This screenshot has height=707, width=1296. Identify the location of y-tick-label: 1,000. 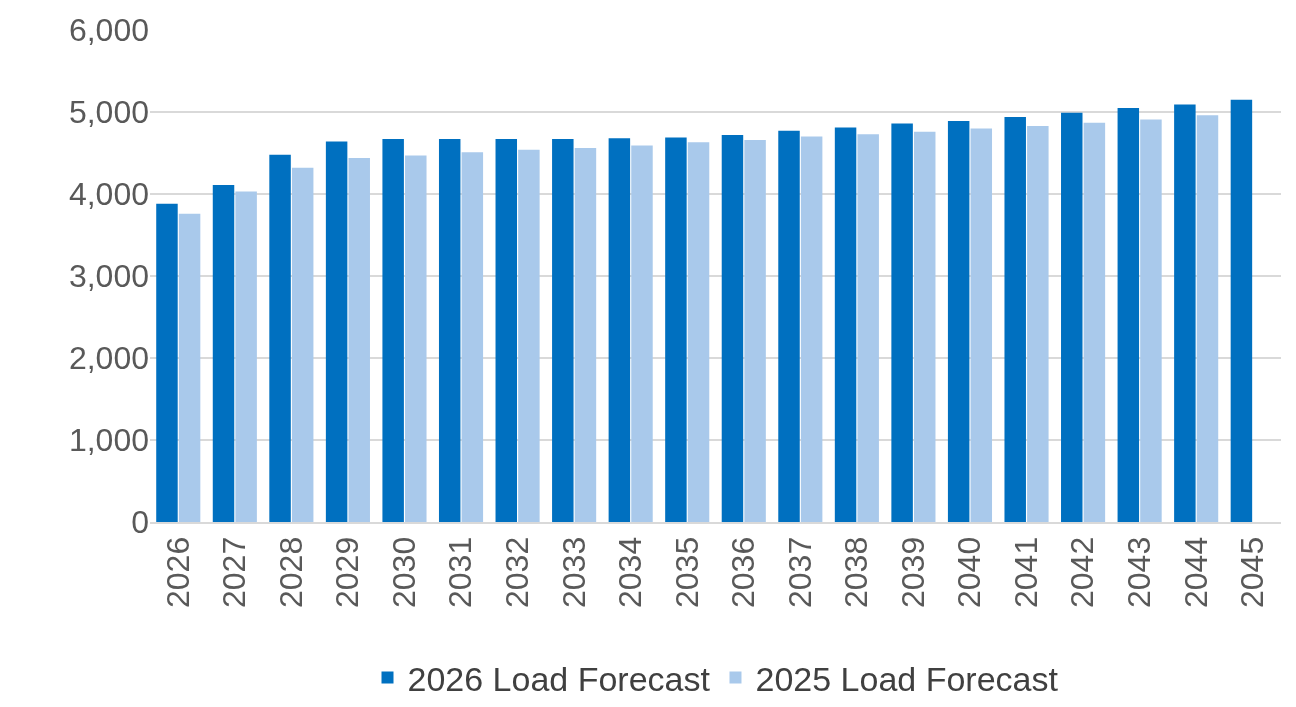
(108, 440).